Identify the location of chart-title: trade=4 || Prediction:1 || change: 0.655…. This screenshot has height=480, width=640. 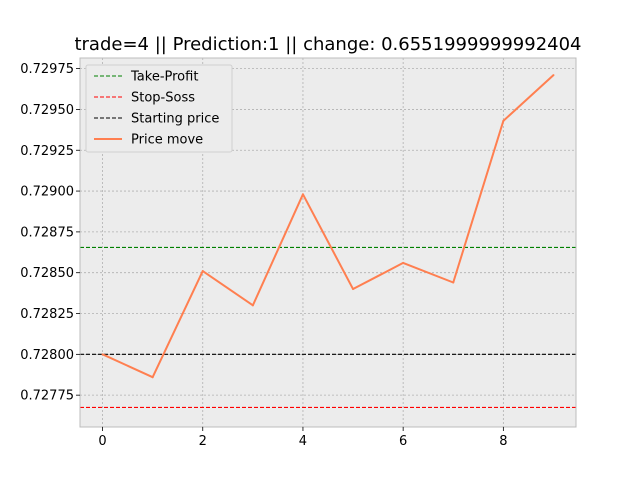
(327, 44).